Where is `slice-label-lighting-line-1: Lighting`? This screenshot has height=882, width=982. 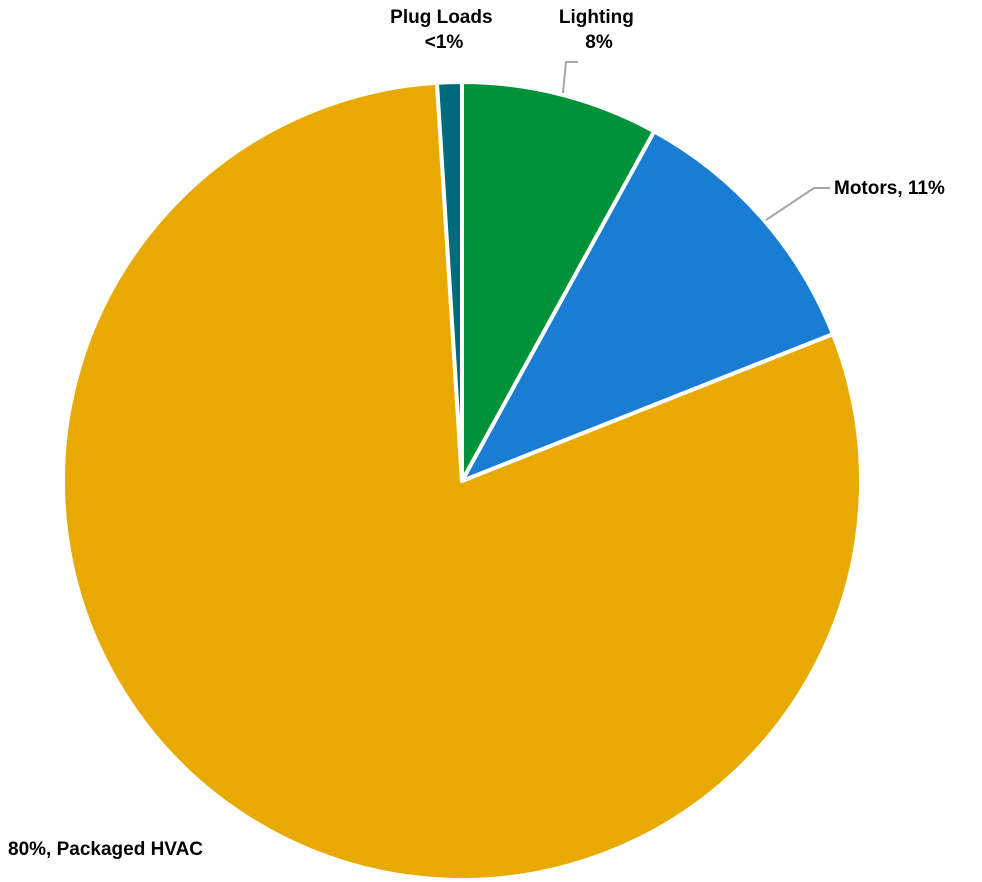 slice-label-lighting-line-1: Lighting is located at coordinates (596, 17).